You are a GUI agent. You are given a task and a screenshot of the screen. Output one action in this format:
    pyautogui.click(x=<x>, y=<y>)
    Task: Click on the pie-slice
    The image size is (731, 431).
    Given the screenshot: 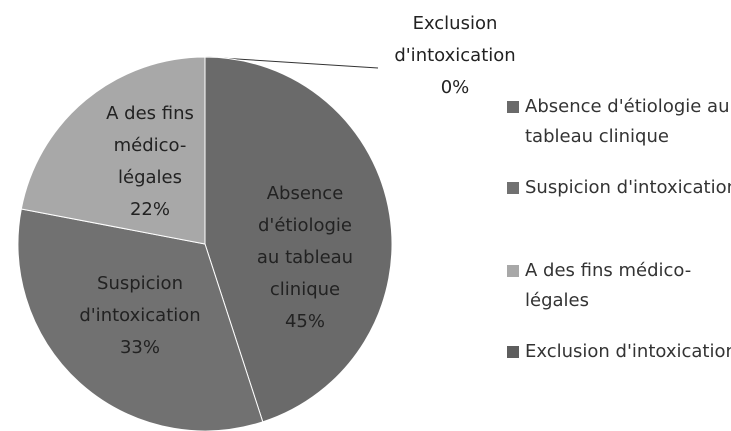 What is the action you would take?
    pyautogui.click(x=113, y=150)
    